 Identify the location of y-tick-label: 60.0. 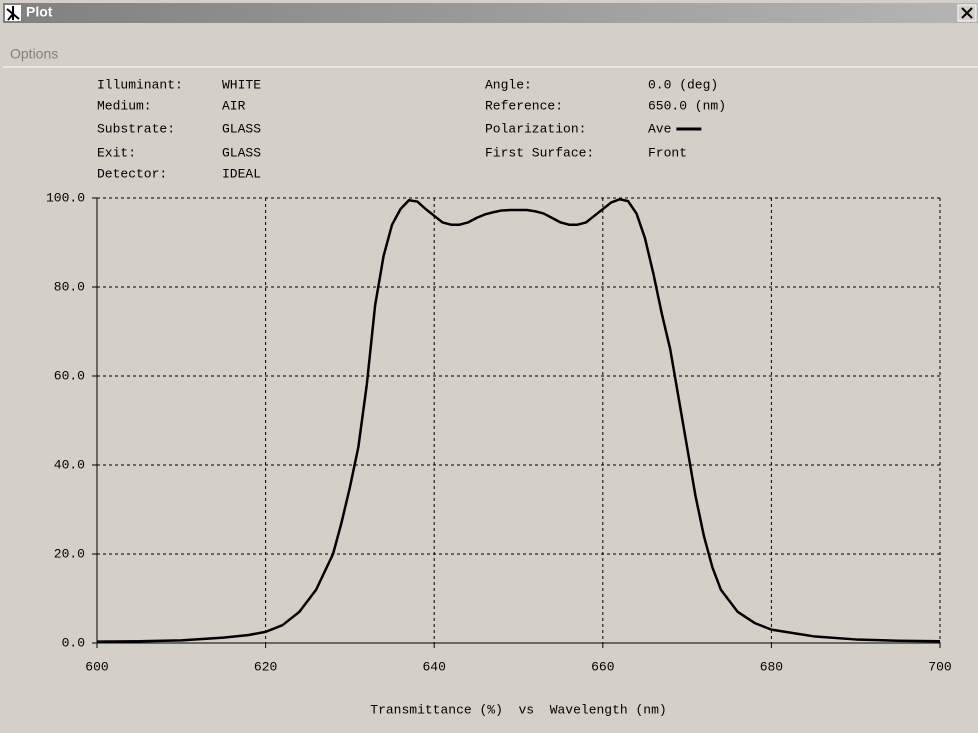
(69, 375).